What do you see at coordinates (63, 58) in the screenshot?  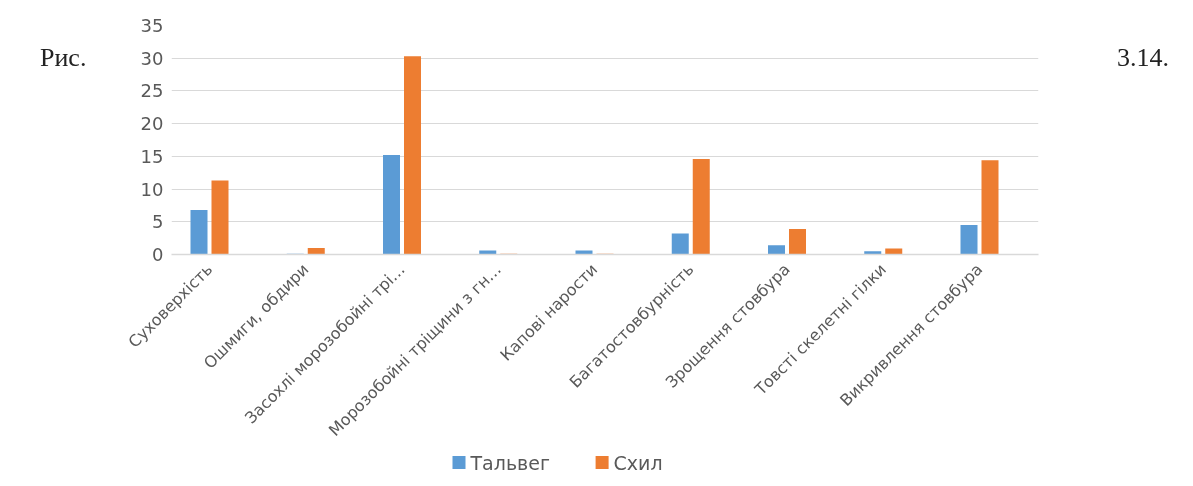 I see `text: Рис.` at bounding box center [63, 58].